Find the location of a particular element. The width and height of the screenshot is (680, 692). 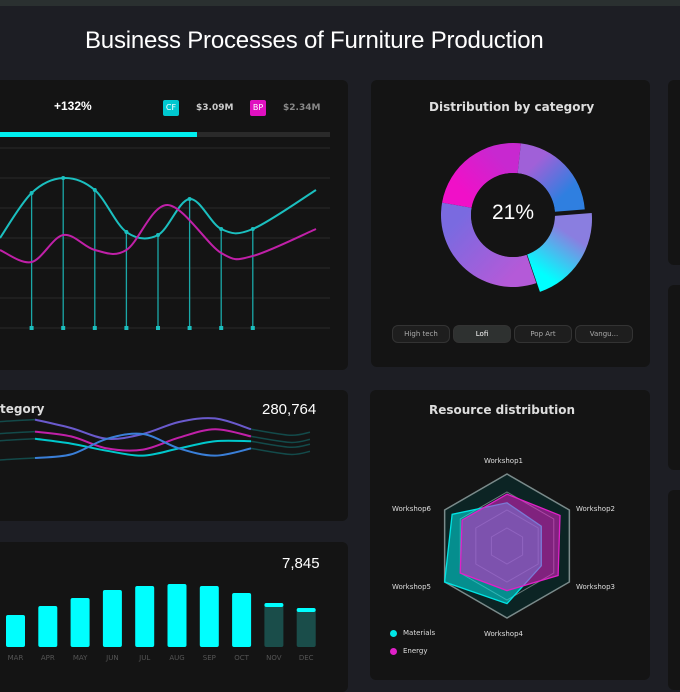

radar-axis-label: Workshop1 is located at coordinates (503, 461).